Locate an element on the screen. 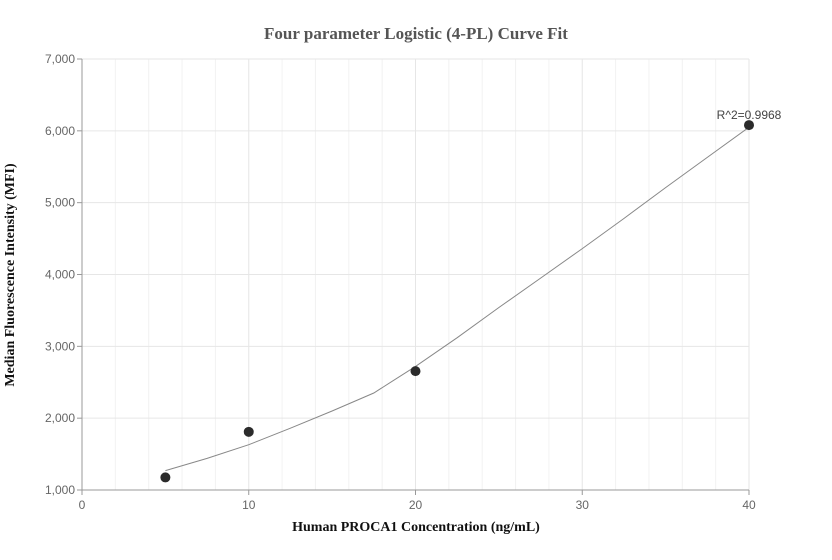  y-tick-label: 1,000 is located at coordinates (60, 490).